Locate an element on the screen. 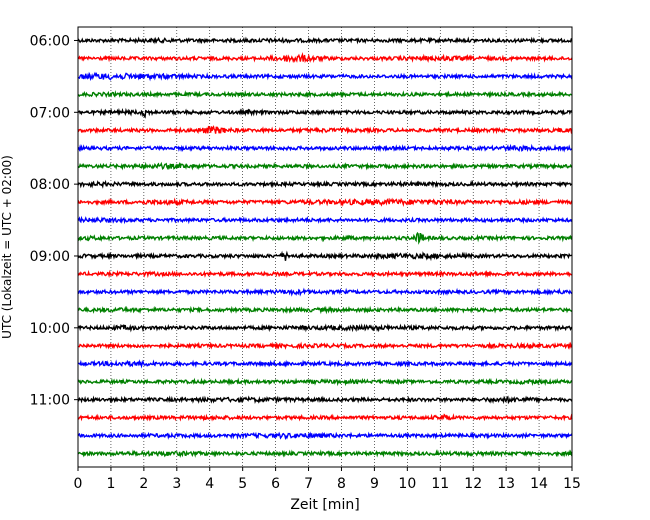  x-tick-label: 2 is located at coordinates (143, 484).